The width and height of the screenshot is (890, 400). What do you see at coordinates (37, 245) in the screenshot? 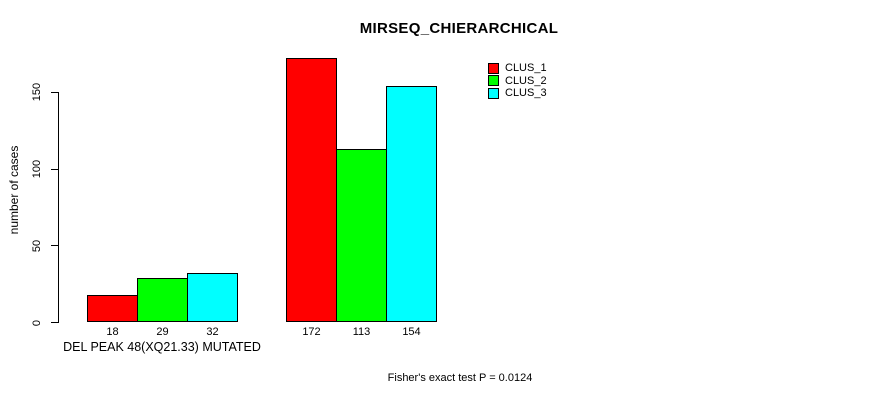
I see `y-tick-label: 50` at bounding box center [37, 245].